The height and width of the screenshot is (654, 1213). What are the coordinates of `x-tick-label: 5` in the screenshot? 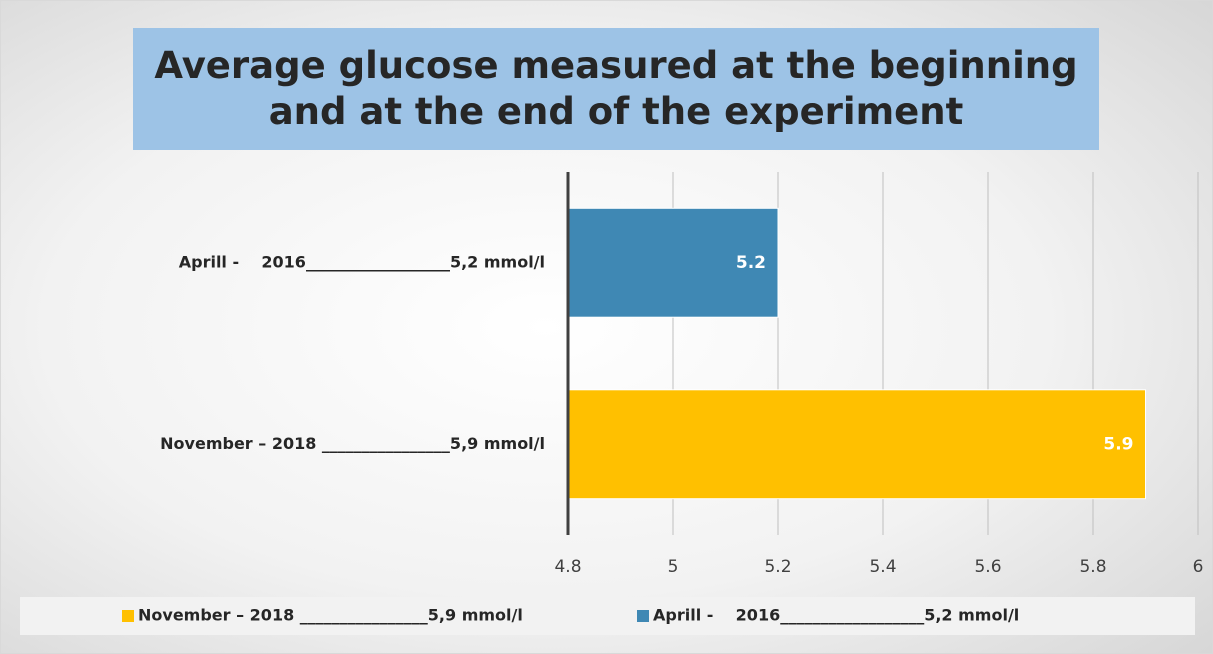 It's located at (673, 567).